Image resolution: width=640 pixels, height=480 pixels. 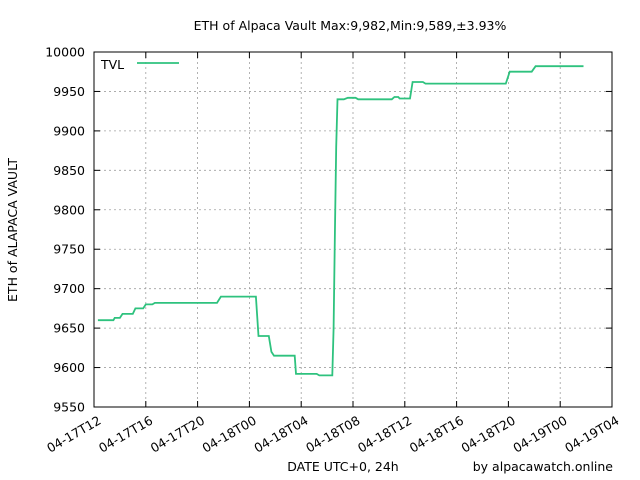 I want to click on y-tick-label: 10000, so click(x=65, y=52).